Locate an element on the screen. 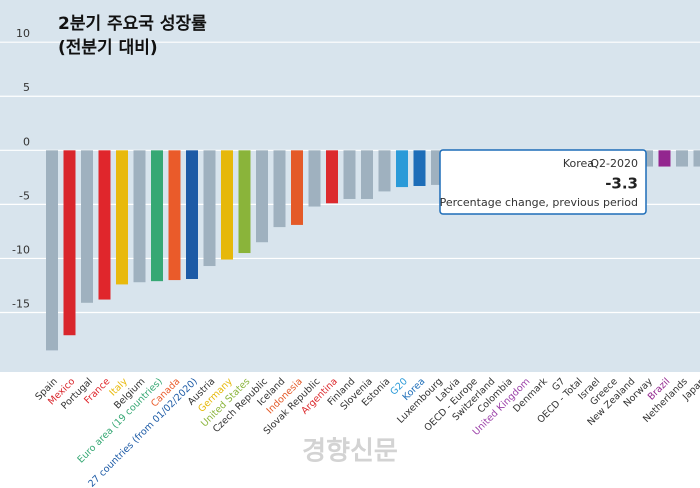 The height and width of the screenshot is (488, 700). watermark: 경향신문 is located at coordinates (350, 452).